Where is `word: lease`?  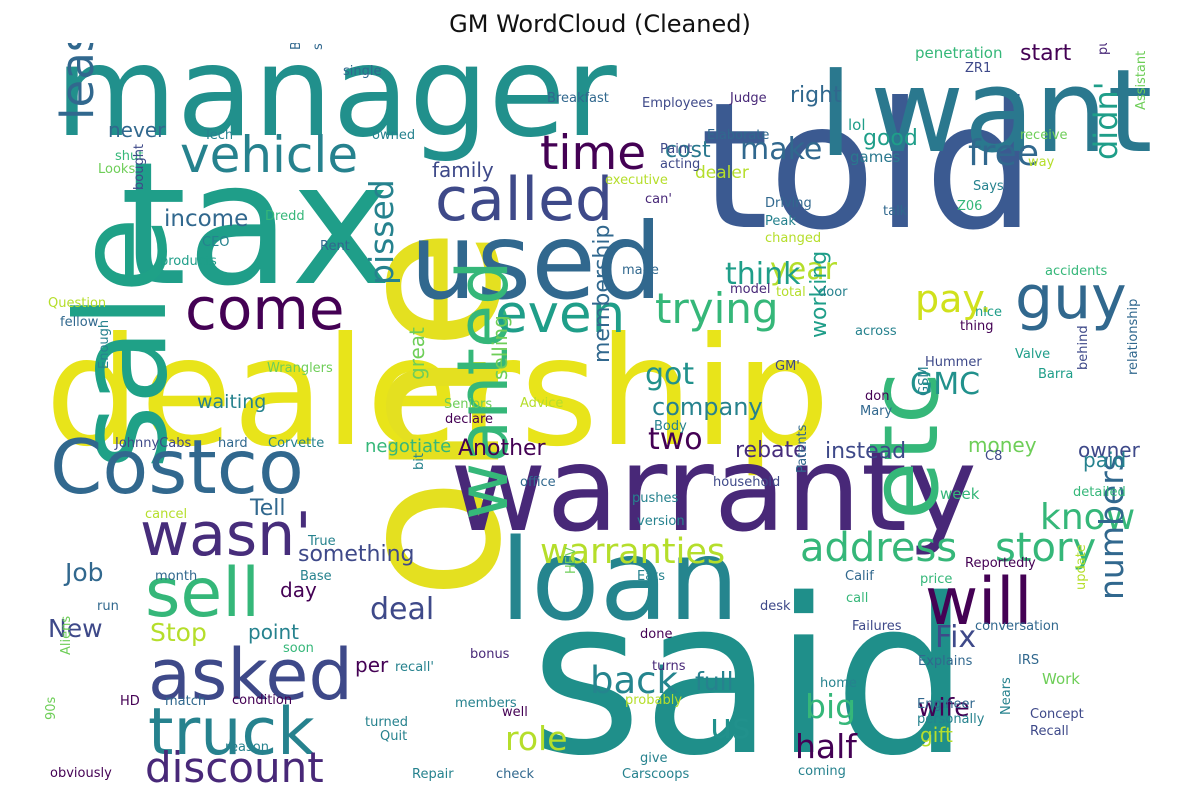 word: lease is located at coordinates (77, 81).